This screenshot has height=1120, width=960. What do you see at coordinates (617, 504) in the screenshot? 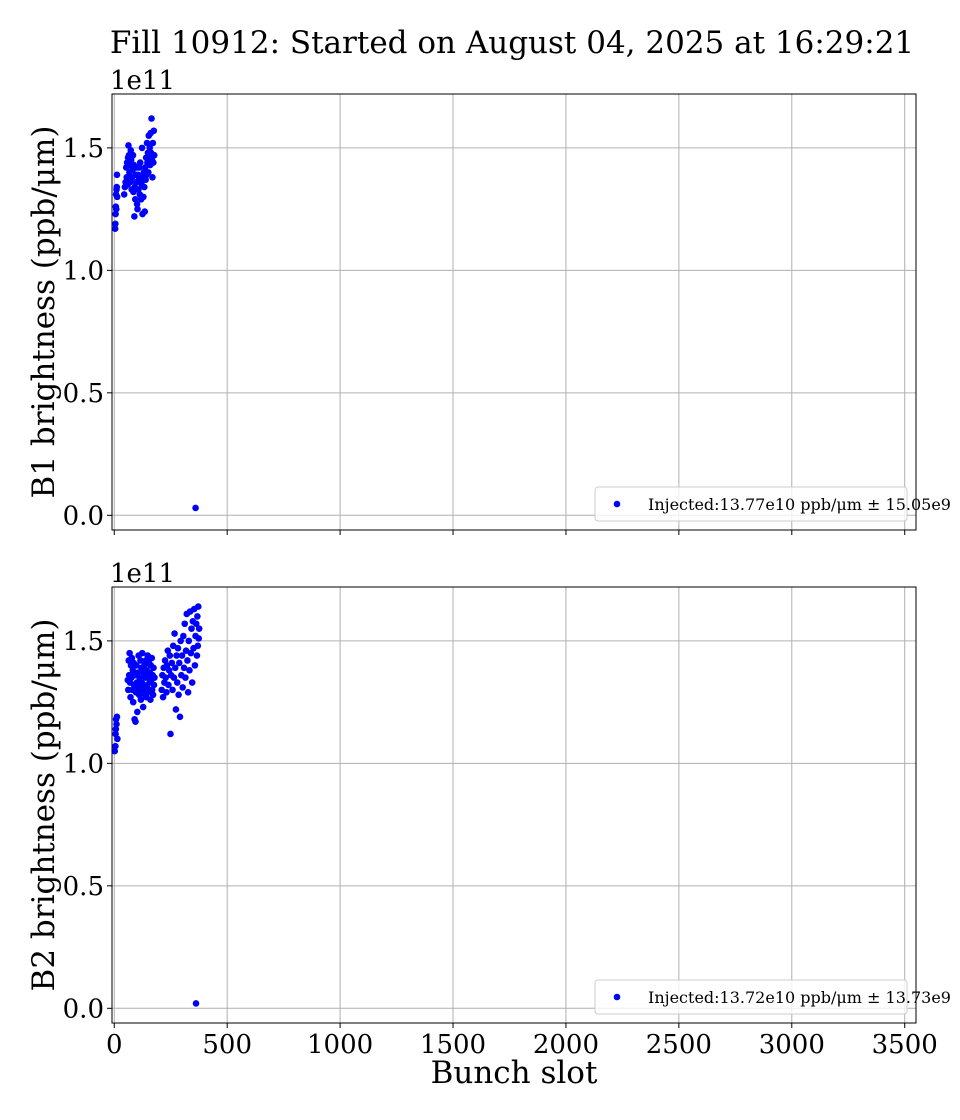
I see `panel-b1-legend-marker` at bounding box center [617, 504].